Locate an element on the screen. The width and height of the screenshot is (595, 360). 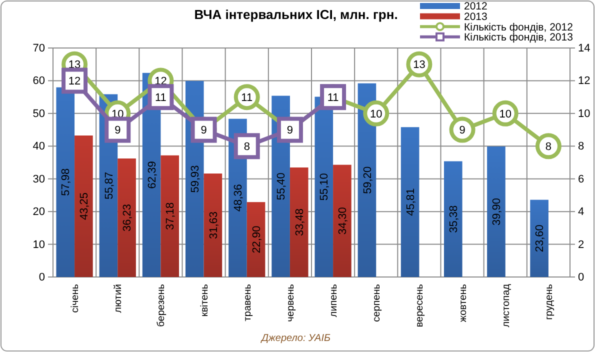
data-label: 33,48 is located at coordinates (300, 222).